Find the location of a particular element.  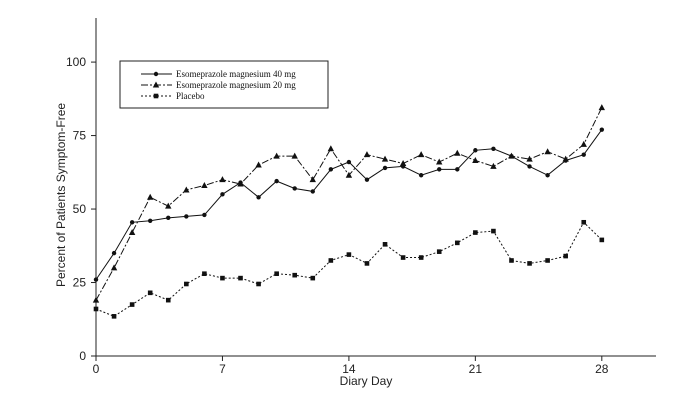

y-tick-label: 100 is located at coordinates (76, 62).